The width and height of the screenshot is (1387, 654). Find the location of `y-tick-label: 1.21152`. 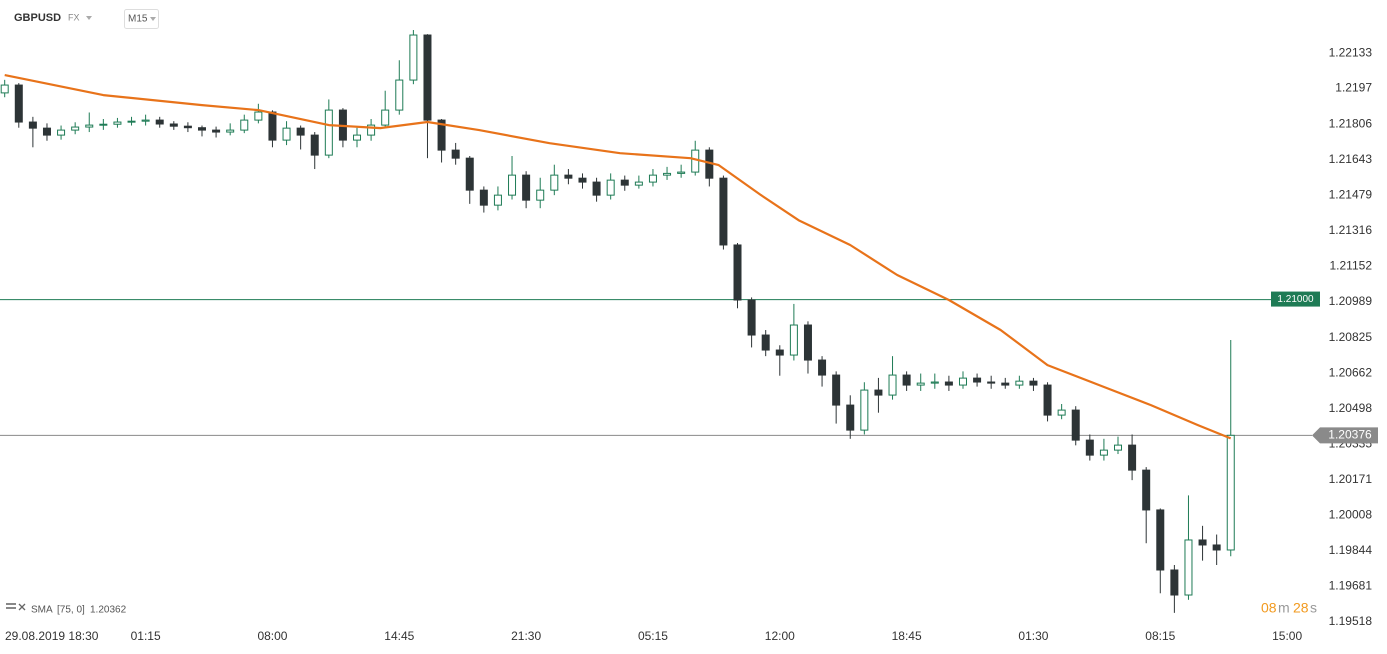

y-tick-label: 1.21152 is located at coordinates (1351, 266).